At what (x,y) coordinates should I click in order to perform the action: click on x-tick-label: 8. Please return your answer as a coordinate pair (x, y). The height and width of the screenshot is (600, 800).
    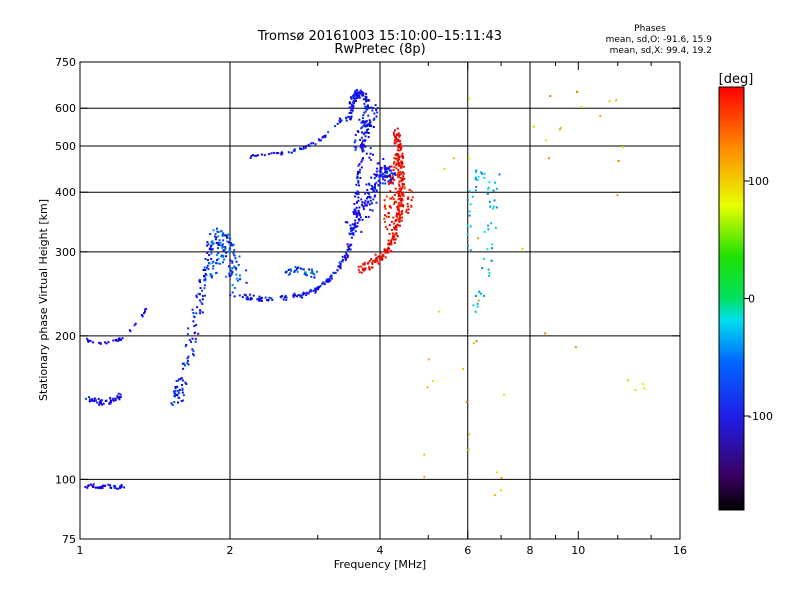
    Looking at the image, I should click on (530, 550).